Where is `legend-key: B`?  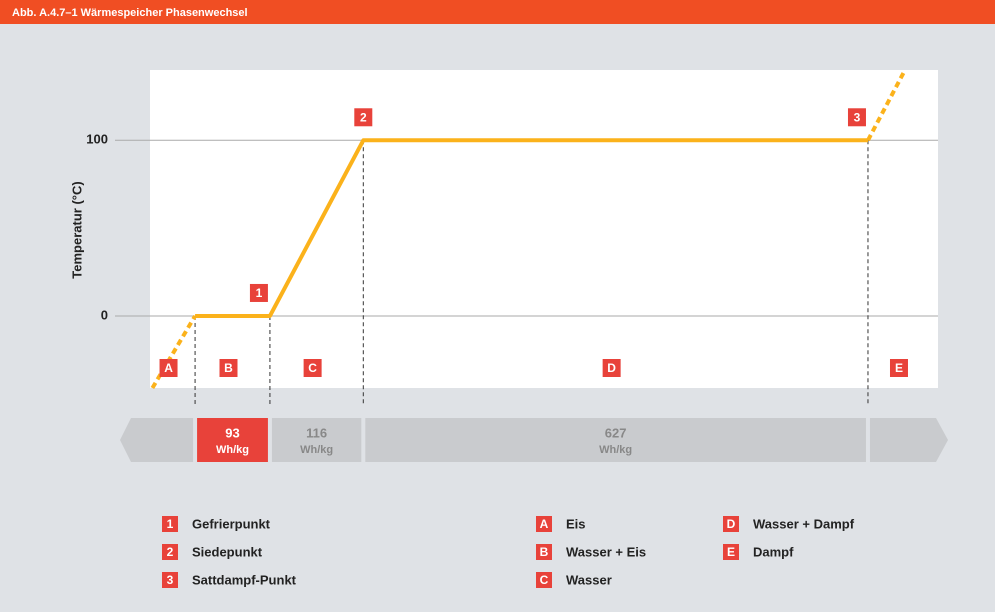
legend-key: B is located at coordinates (544, 552).